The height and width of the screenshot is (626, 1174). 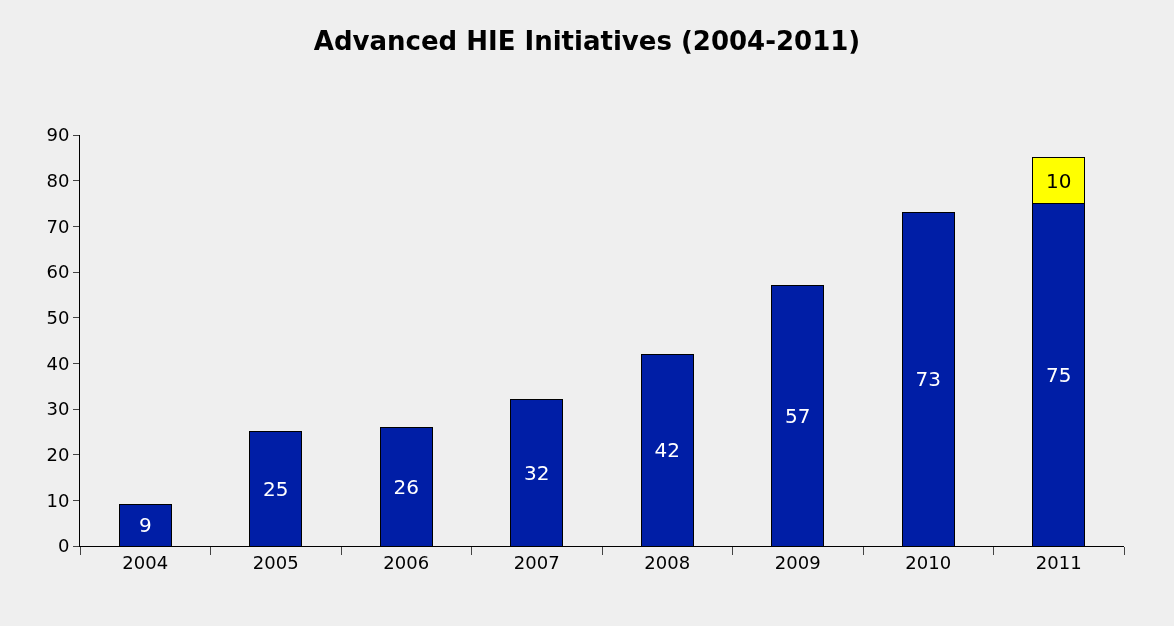 What do you see at coordinates (58, 135) in the screenshot?
I see `y-tick-label: 90` at bounding box center [58, 135].